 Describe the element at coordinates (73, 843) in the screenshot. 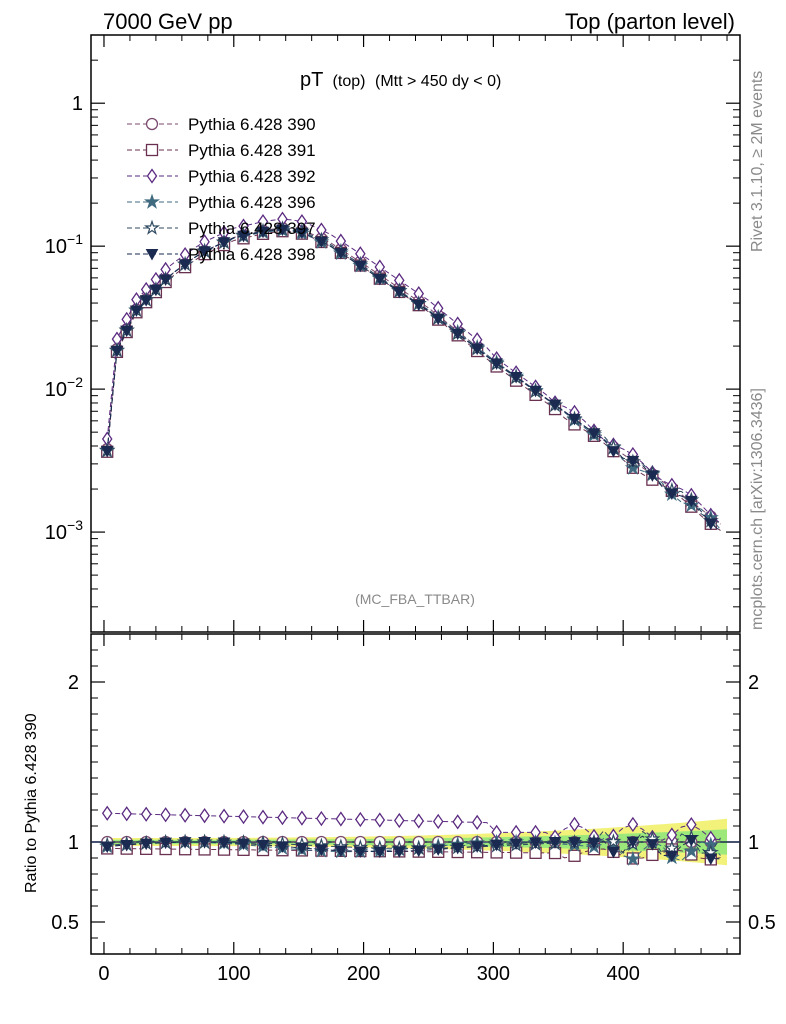

I see `ratio-y-tick-label: 1` at that location.